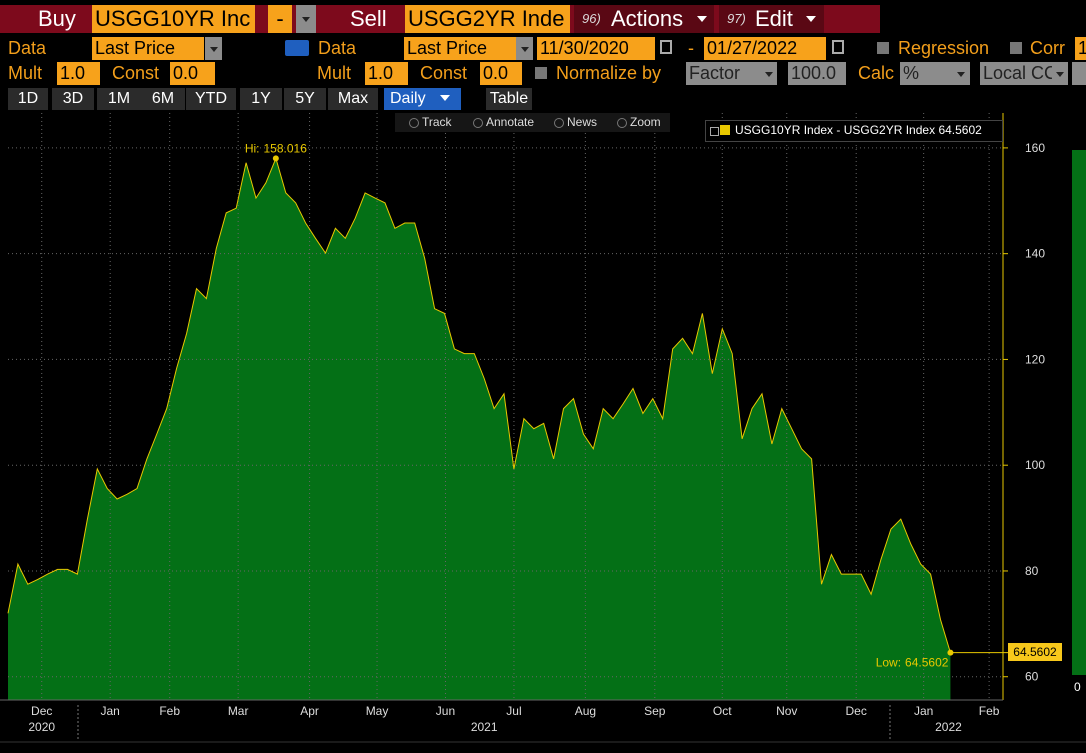  What do you see at coordinates (484, 727) in the screenshot?
I see `x-year-label: 2021` at bounding box center [484, 727].